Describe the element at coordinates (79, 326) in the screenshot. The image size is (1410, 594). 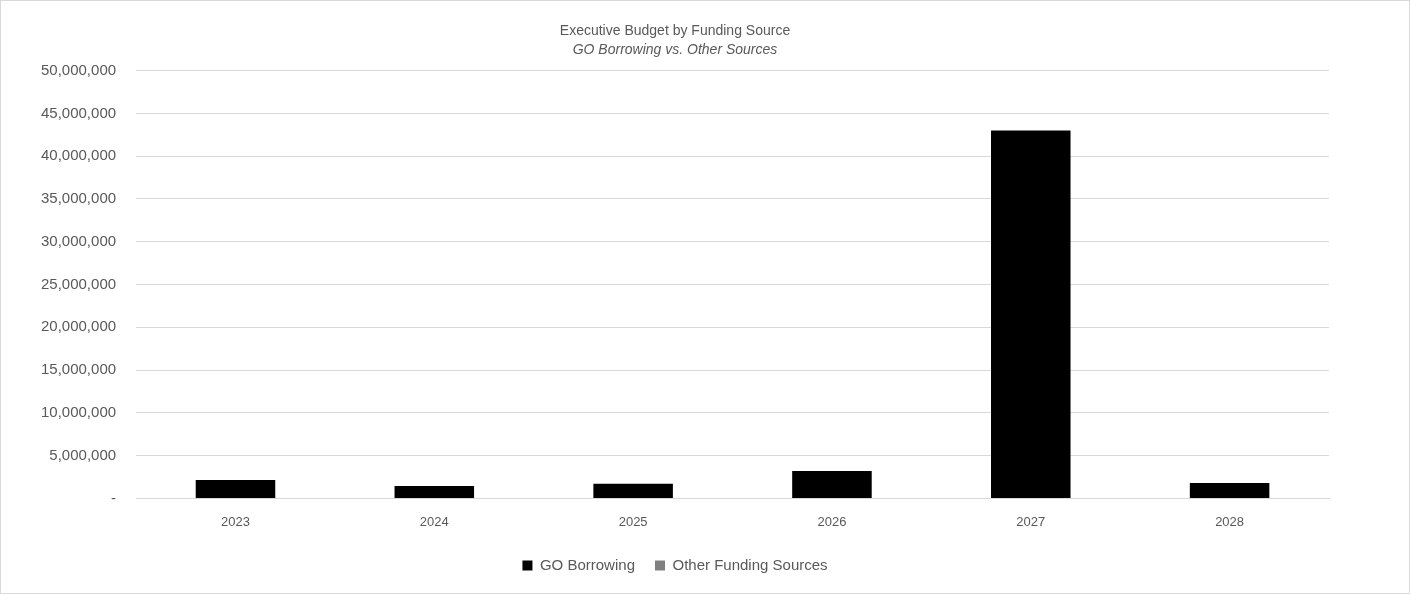
I see `y-tick-label: 20,000,000` at that location.